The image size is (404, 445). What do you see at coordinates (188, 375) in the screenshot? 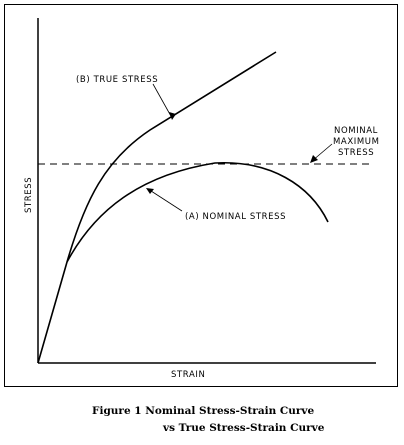
I see `strain-axis-label: STRAIN` at bounding box center [188, 375].